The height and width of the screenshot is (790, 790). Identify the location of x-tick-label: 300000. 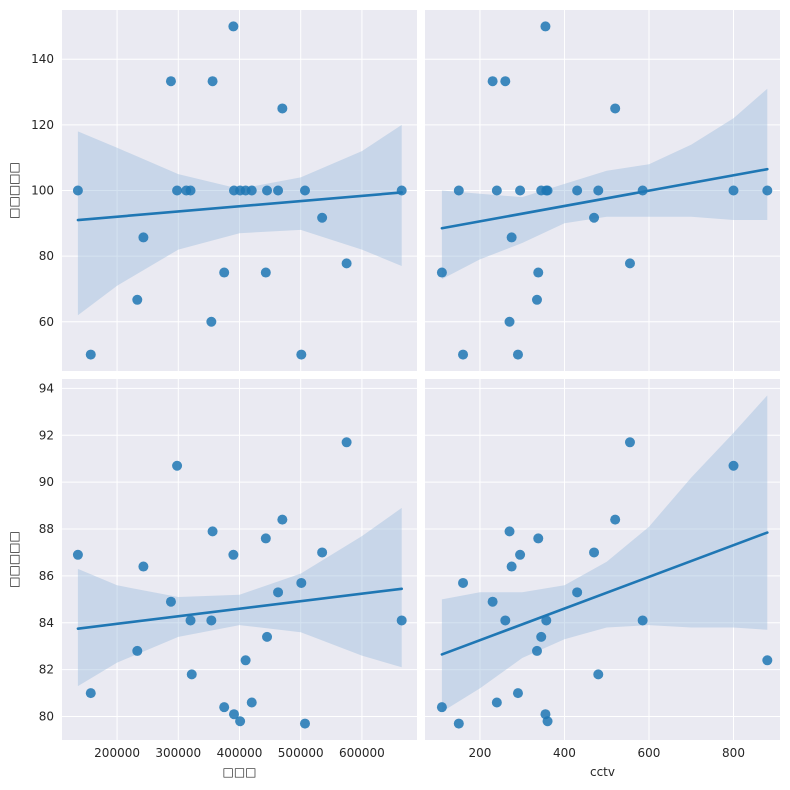
(178, 753).